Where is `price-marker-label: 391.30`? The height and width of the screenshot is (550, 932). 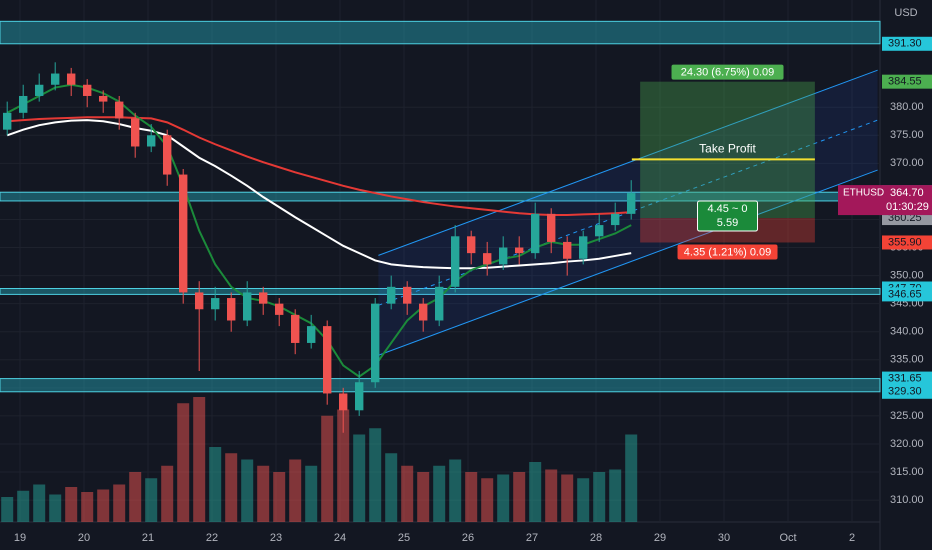
price-marker-label: 391.30 is located at coordinates (905, 44).